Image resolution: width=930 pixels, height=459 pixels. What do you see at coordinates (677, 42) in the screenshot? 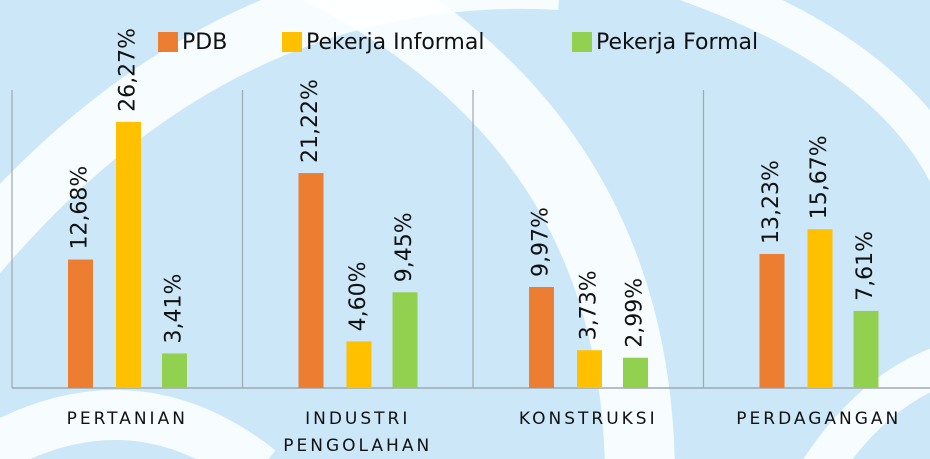
I see `legend-label: Pekerja Formal` at bounding box center [677, 42].